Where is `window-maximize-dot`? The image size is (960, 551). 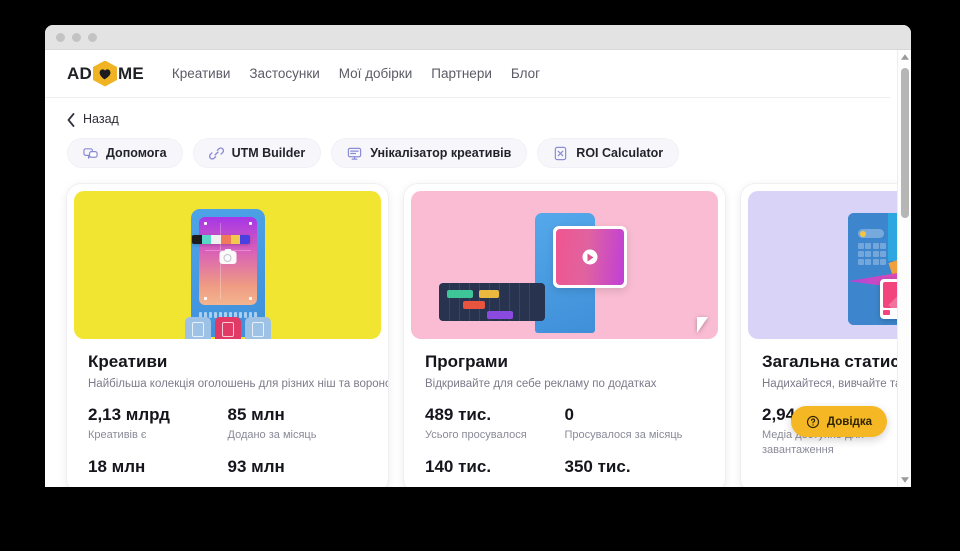 window-maximize-dot is located at coordinates (92, 37).